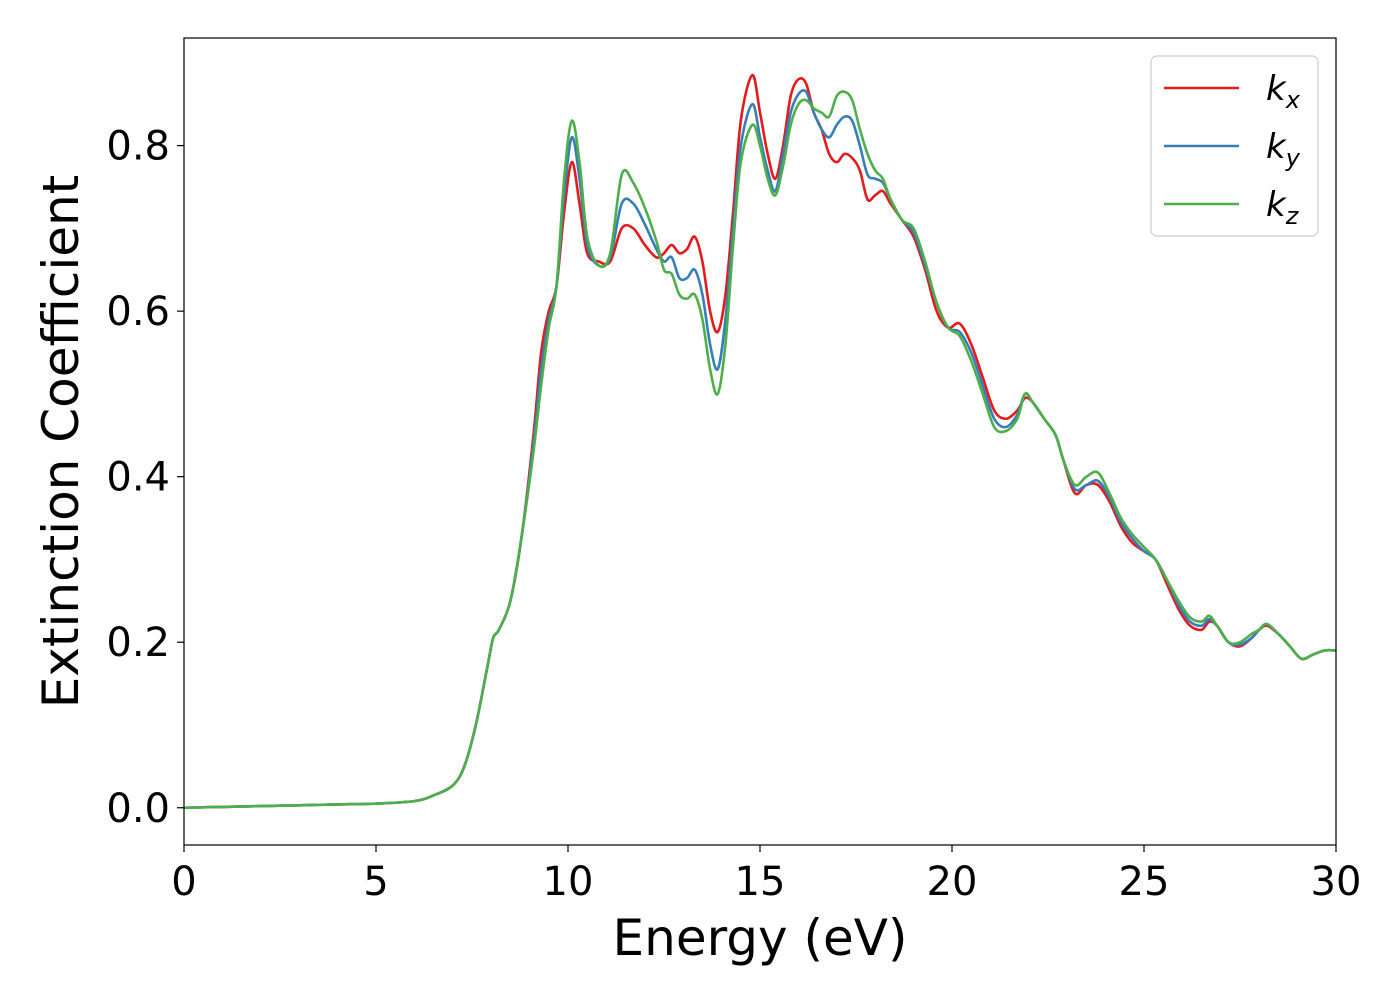  Describe the element at coordinates (138, 643) in the screenshot. I see `y-tick-label: 0.2` at that location.